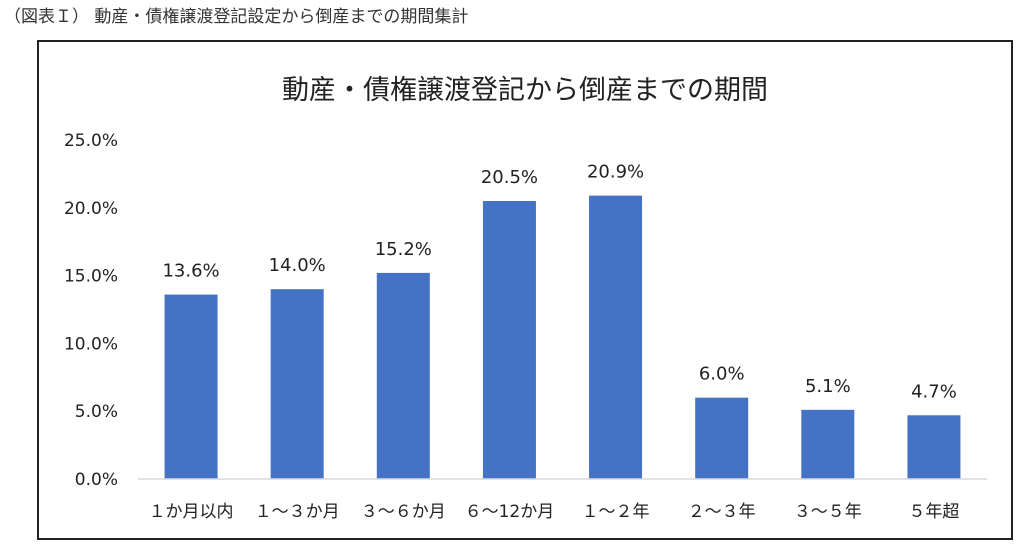  I want to click on data-label: 13.6%, so click(190, 271).